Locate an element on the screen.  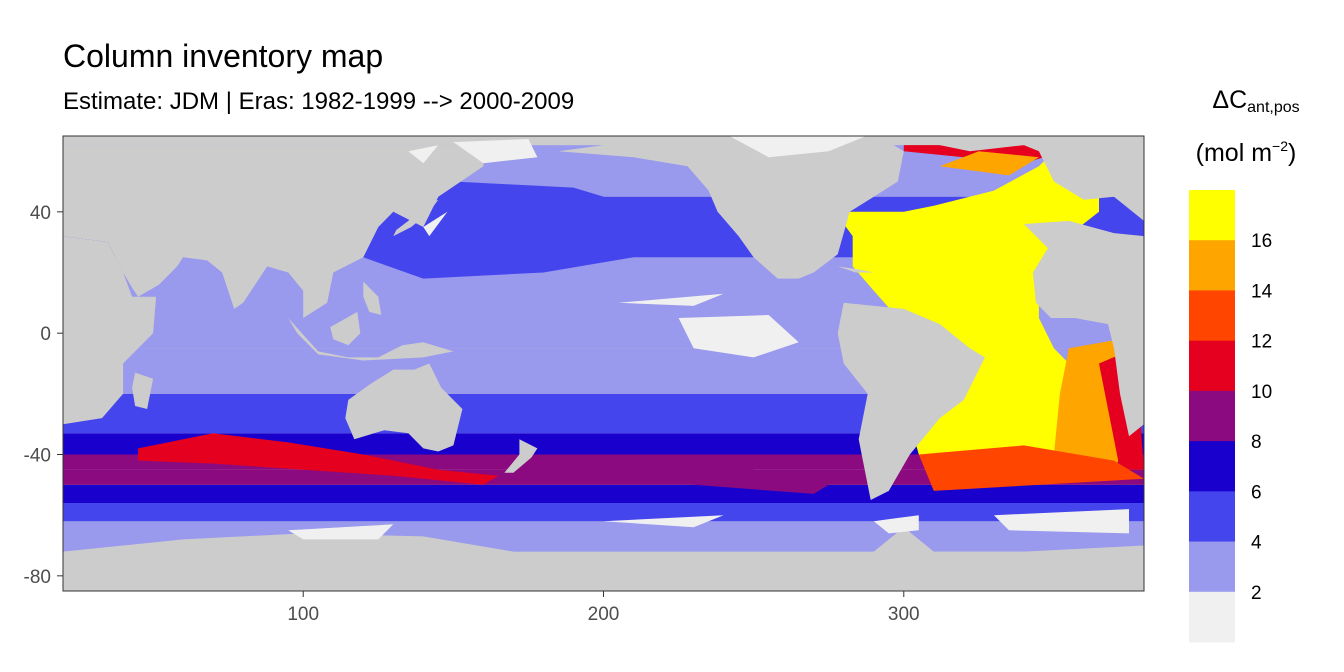
south-america-landmass is located at coordinates (911, 401).